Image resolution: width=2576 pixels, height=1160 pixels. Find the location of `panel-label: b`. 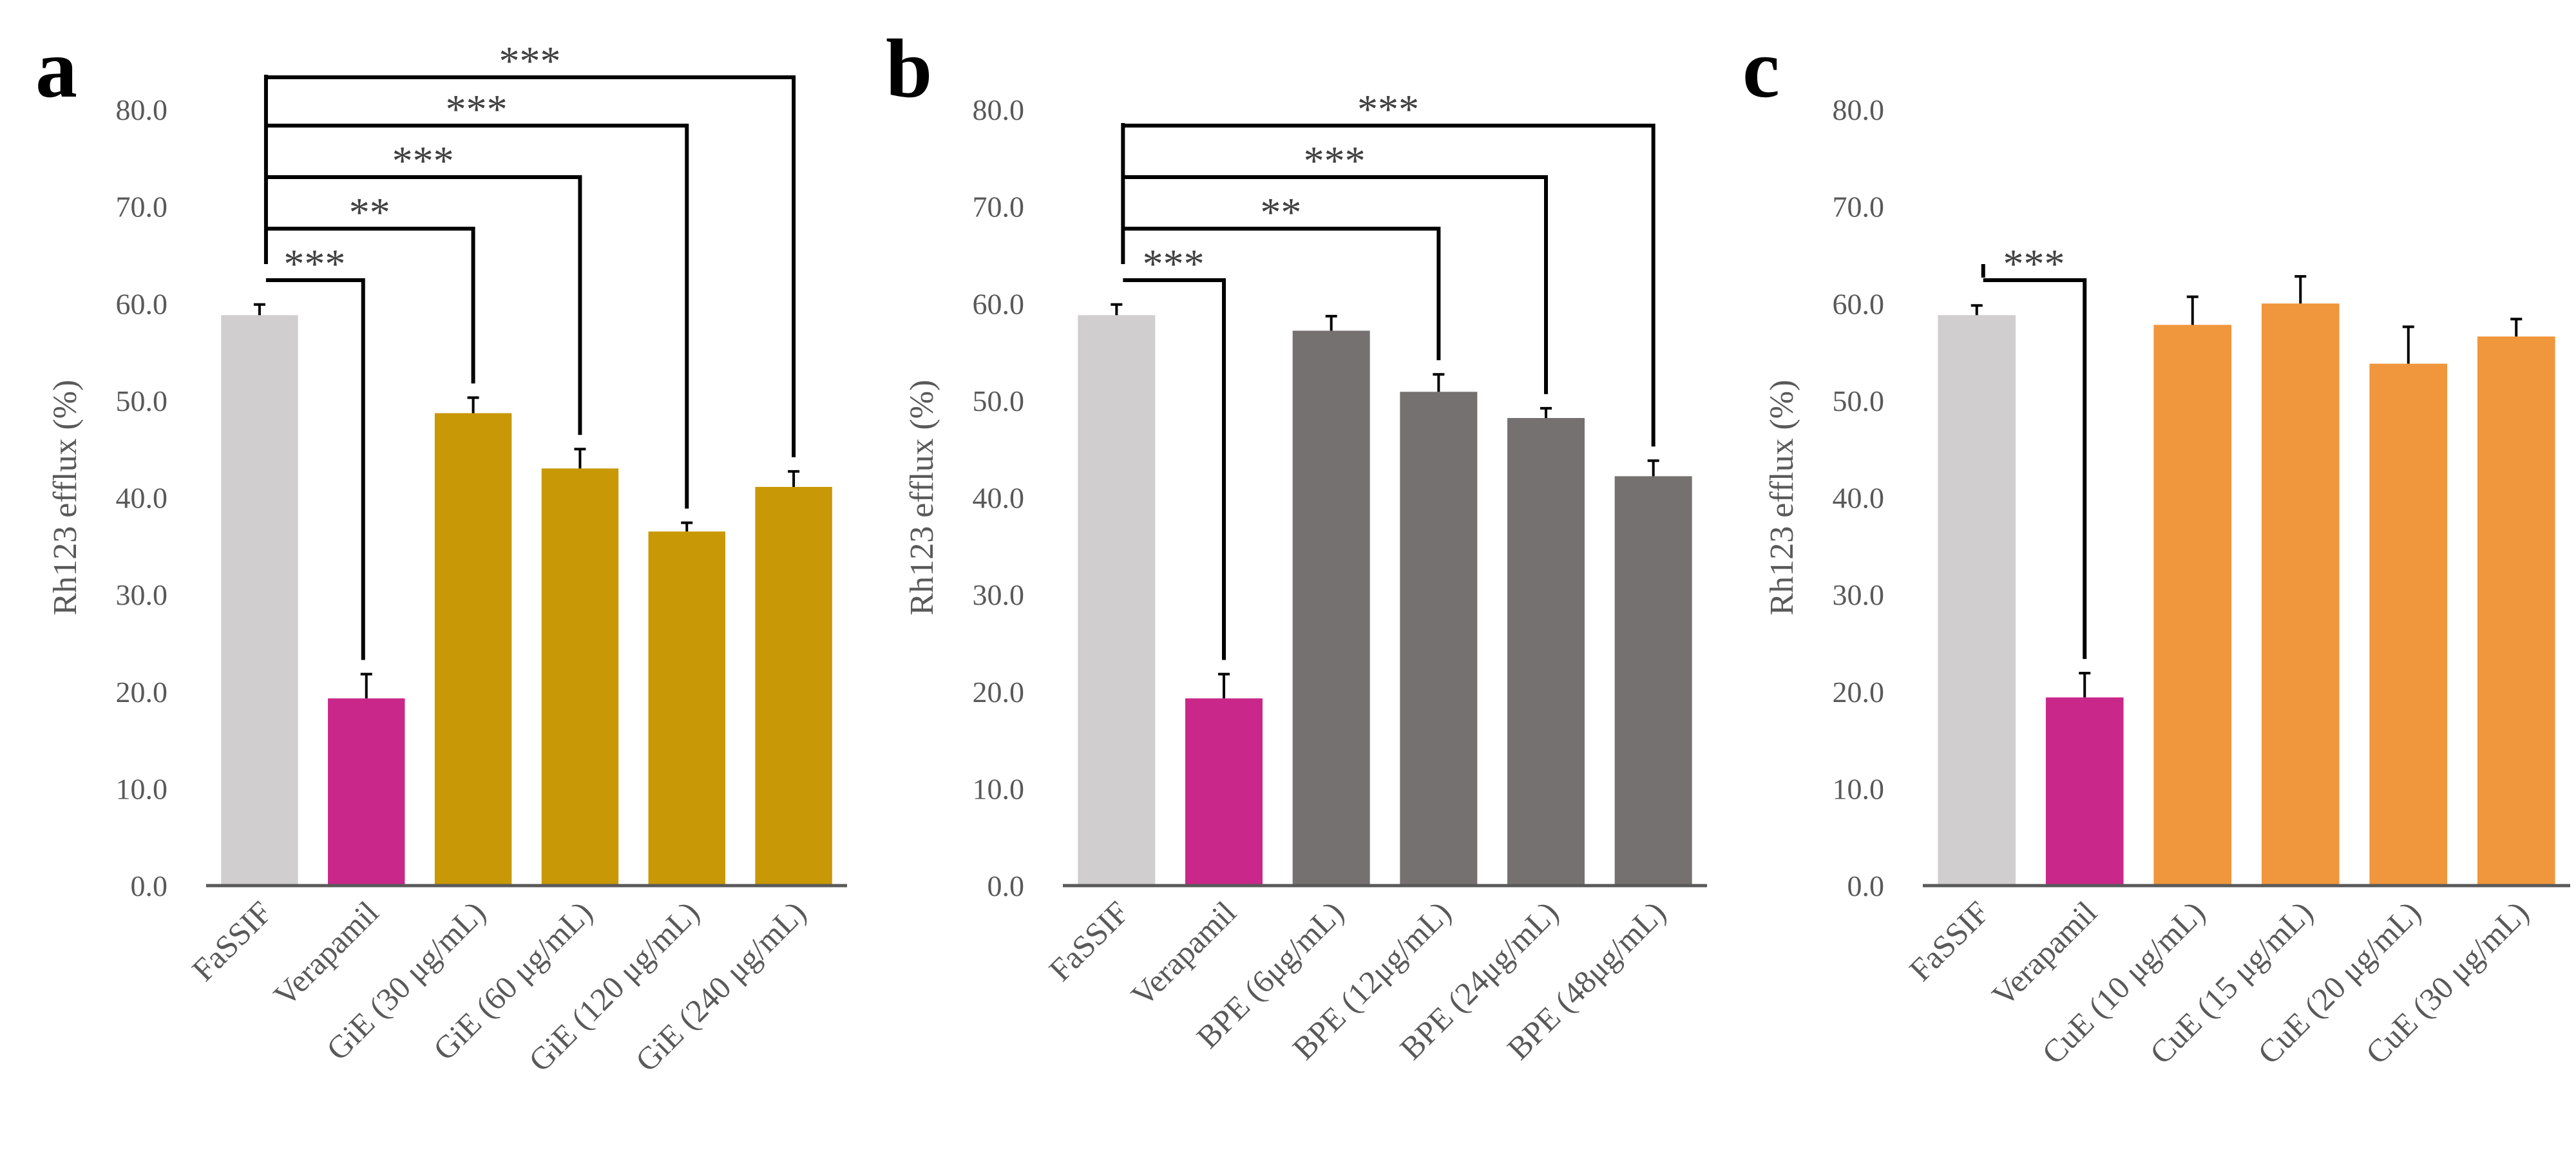

panel-label: b is located at coordinates (909, 69).